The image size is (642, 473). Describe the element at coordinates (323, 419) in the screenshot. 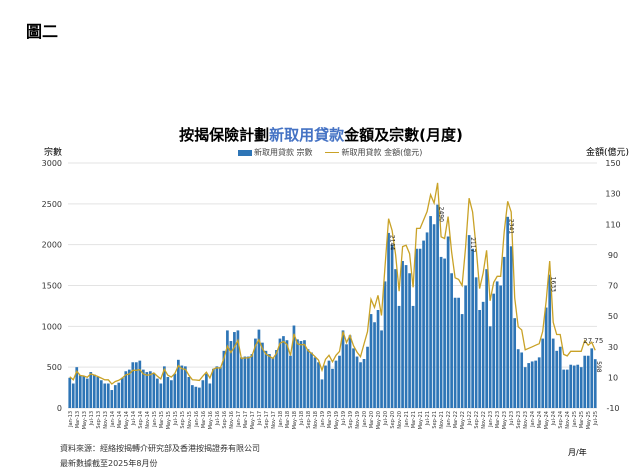

I see `x-tick-label: Jan-19` at that location.